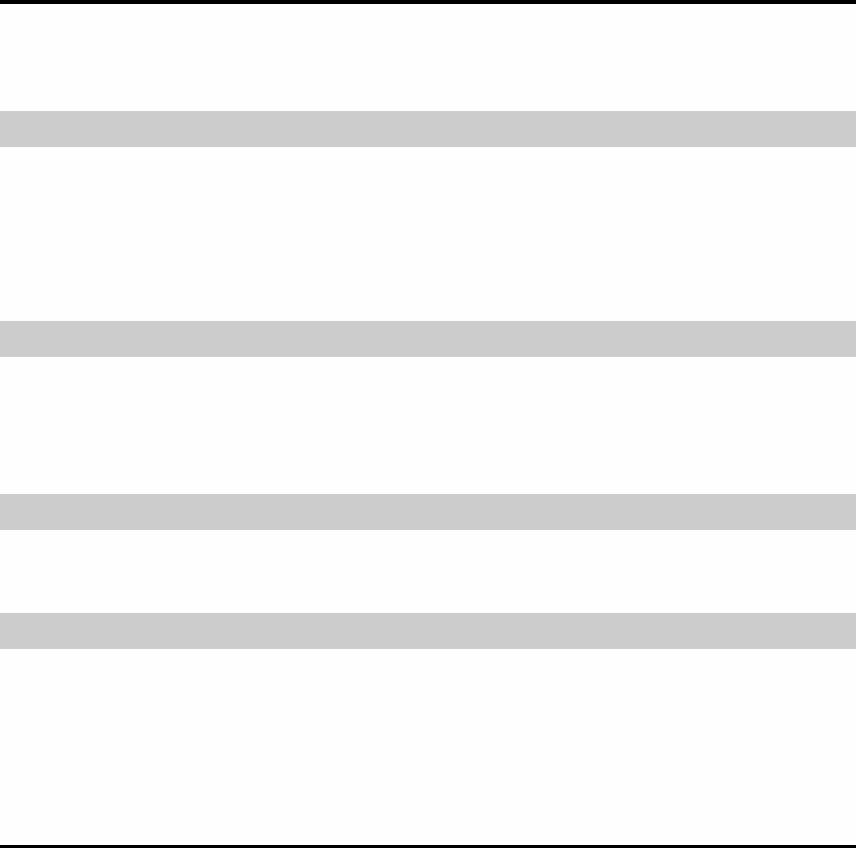 Image resolution: width=856 pixels, height=848 pixels. What do you see at coordinates (428, 846) in the screenshot?
I see `bottom-rule` at bounding box center [428, 846].